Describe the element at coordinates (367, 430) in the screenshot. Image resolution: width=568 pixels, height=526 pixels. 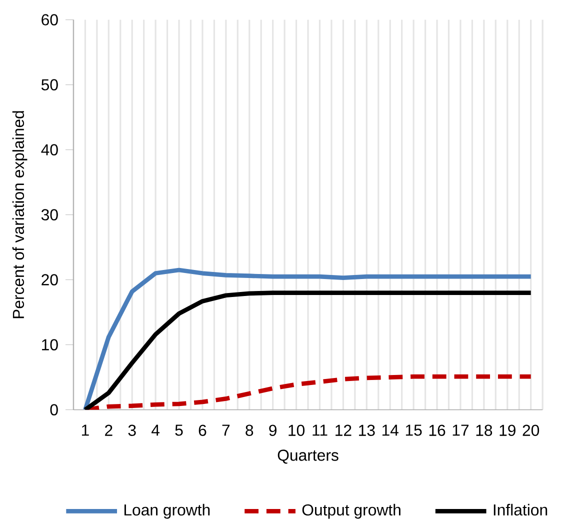
I see `x-tick-label: 13` at that location.